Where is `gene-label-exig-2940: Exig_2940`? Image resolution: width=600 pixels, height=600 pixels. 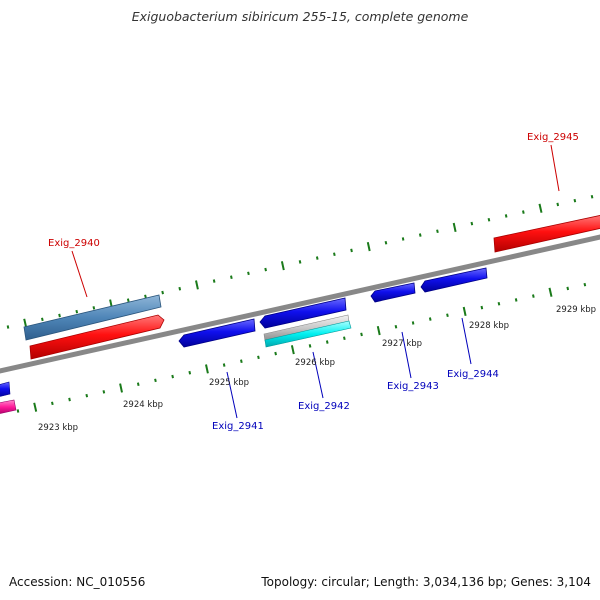 gene-label-exig-2940: Exig_2940 is located at coordinates (74, 243).